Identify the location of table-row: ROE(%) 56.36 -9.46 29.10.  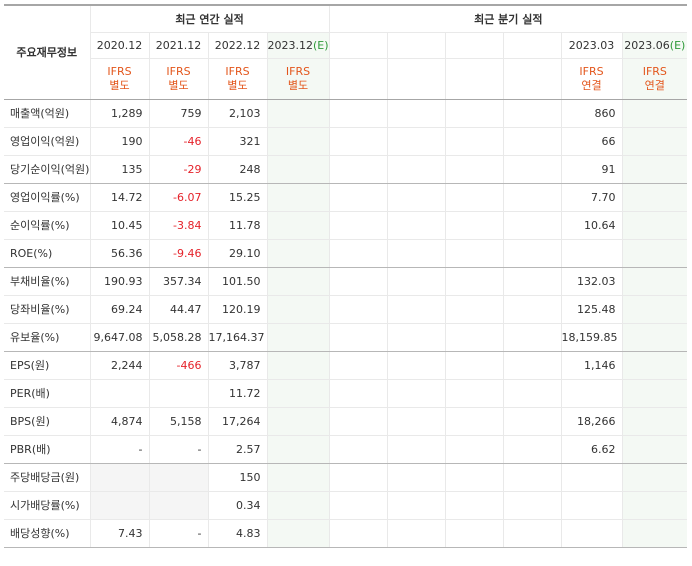
(346, 253).